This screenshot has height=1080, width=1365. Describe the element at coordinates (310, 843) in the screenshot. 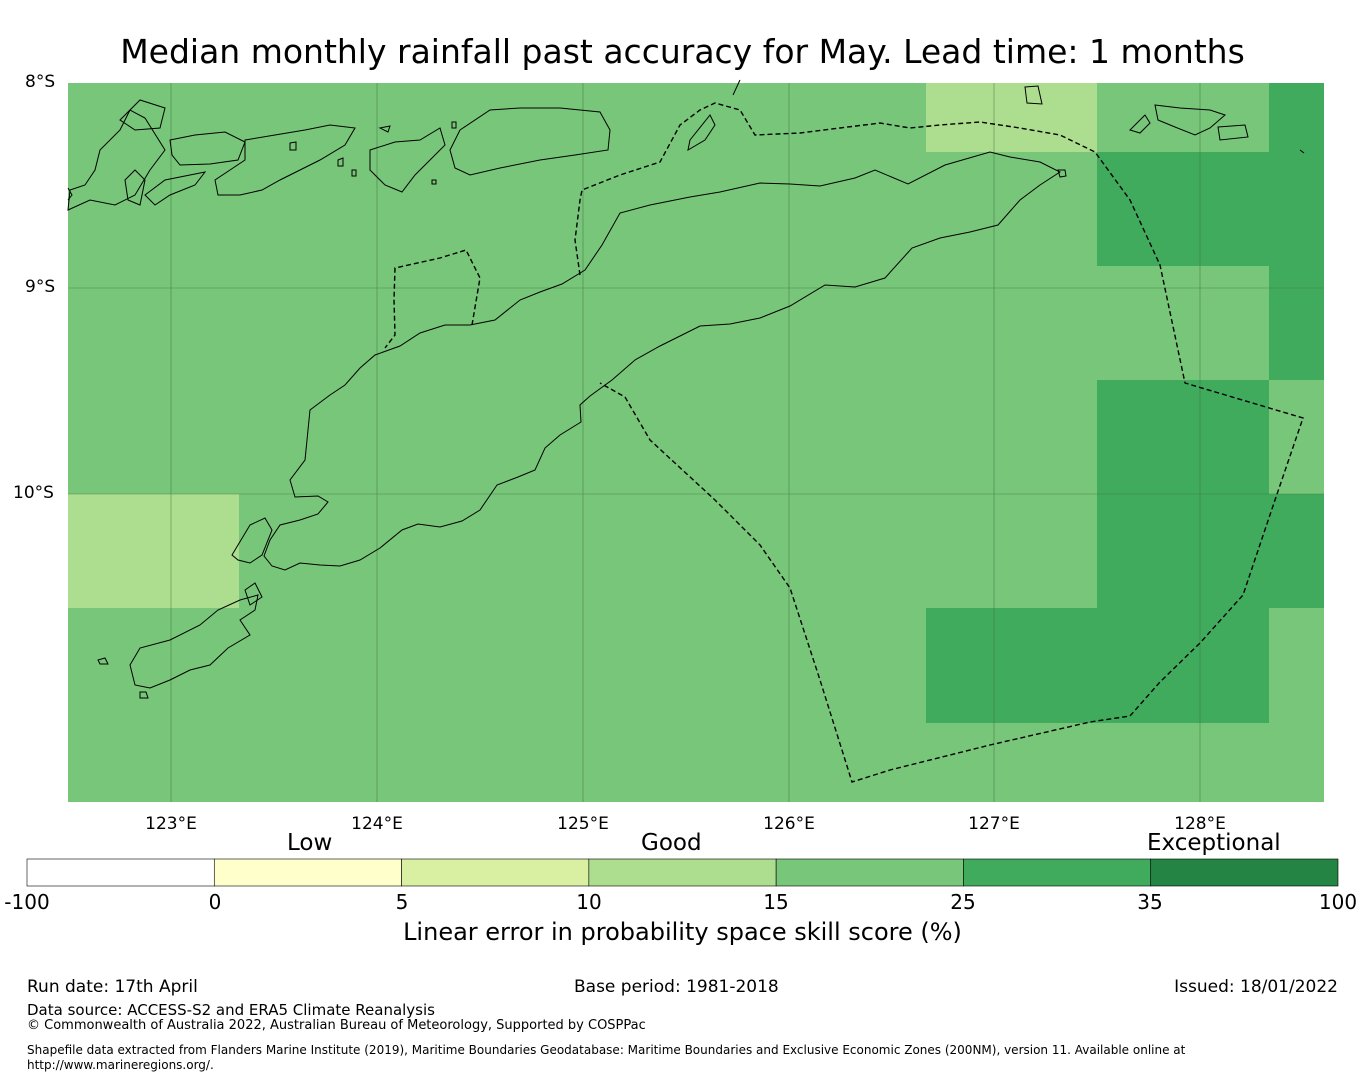

I see `category-label-low: Low` at that location.